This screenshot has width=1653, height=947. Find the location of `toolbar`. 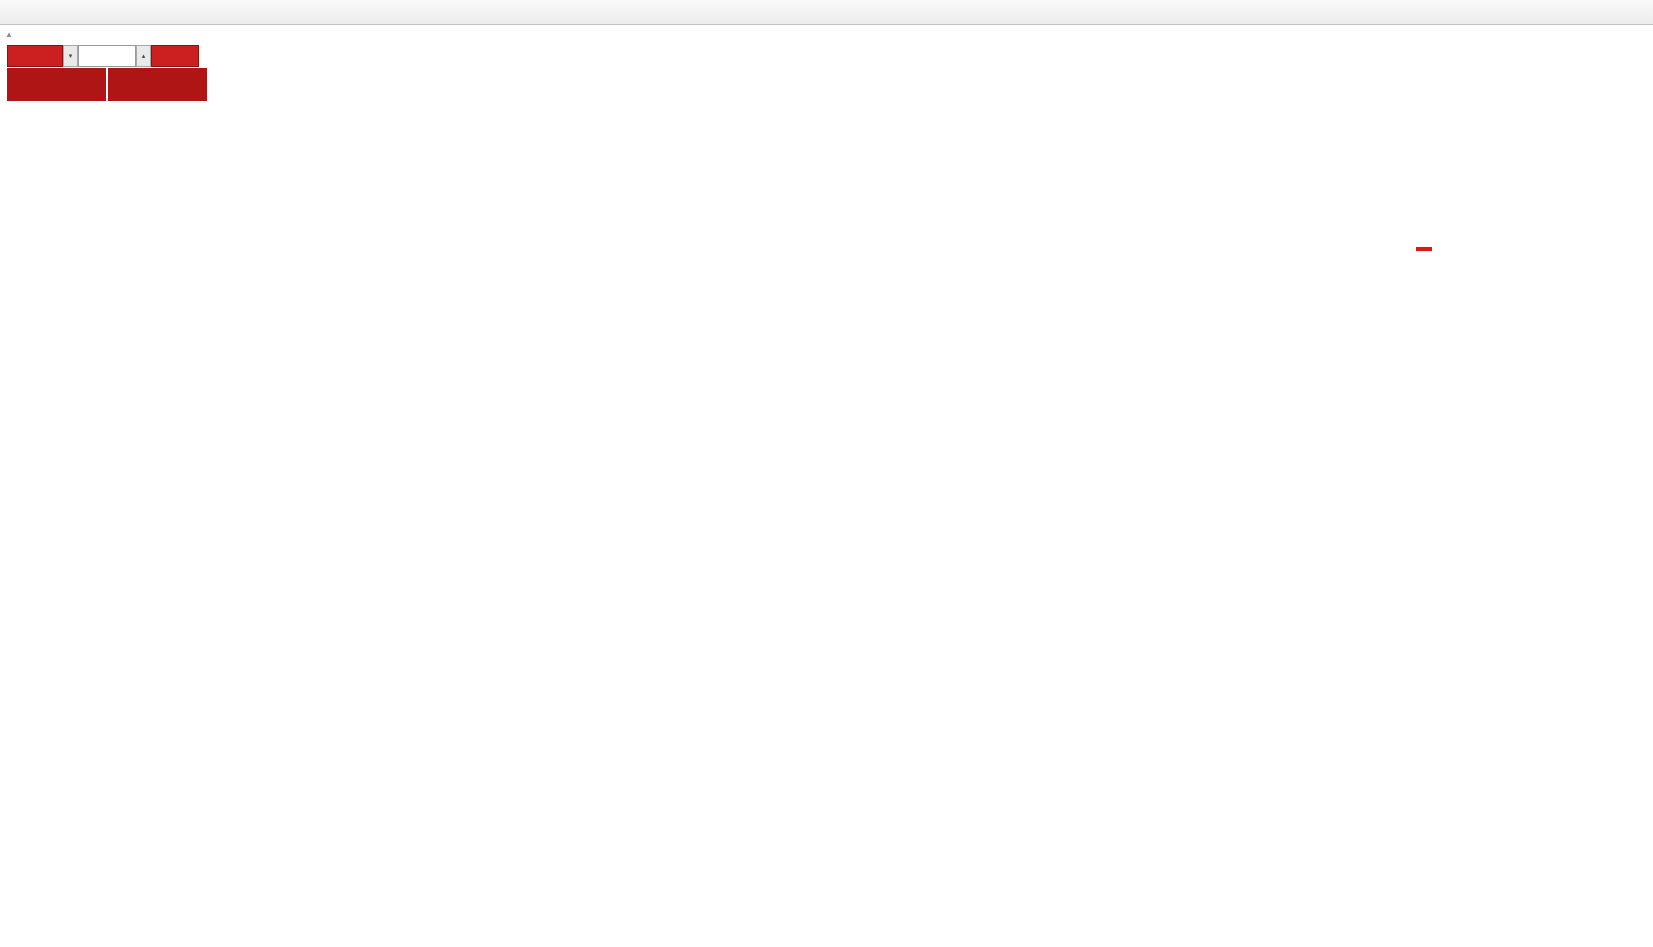

toolbar is located at coordinates (826, 12).